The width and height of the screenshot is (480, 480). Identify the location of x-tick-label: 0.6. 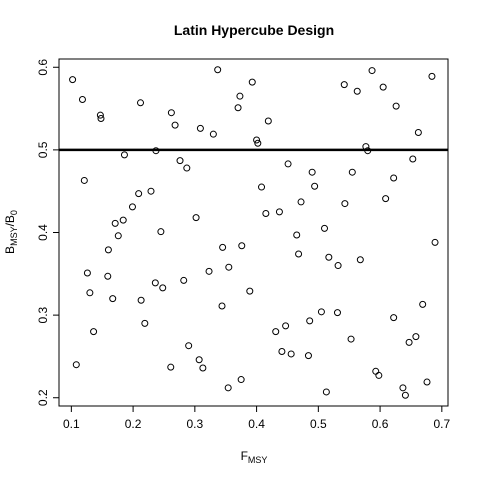
(380, 424).